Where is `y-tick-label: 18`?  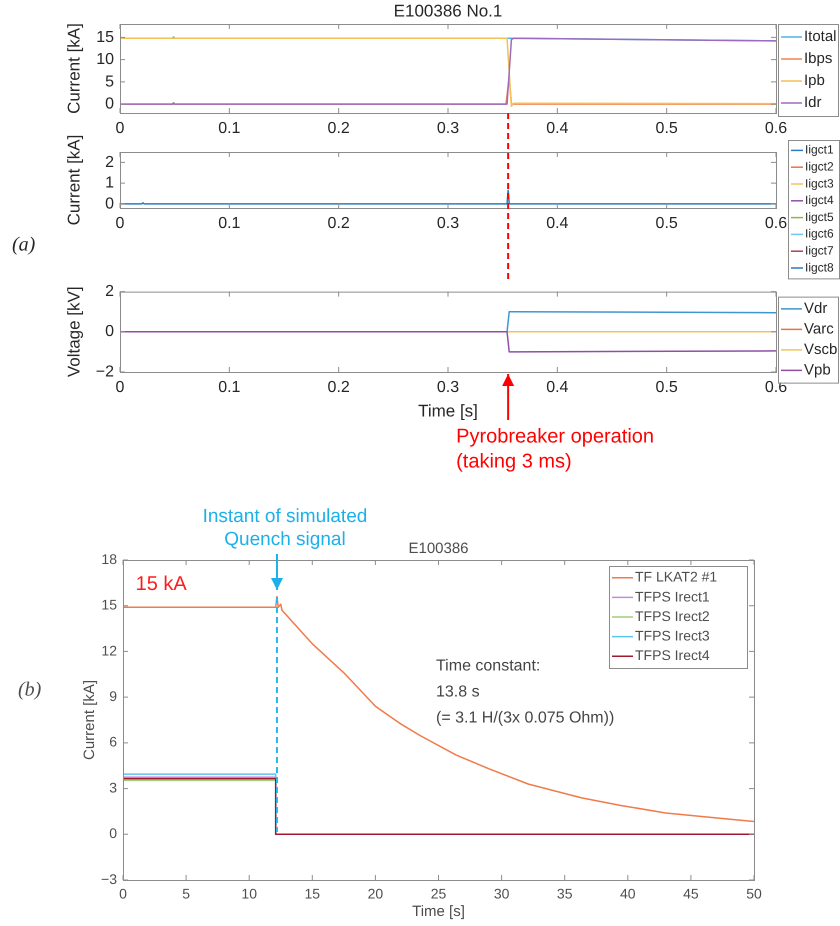 y-tick-label: 18 is located at coordinates (109, 558).